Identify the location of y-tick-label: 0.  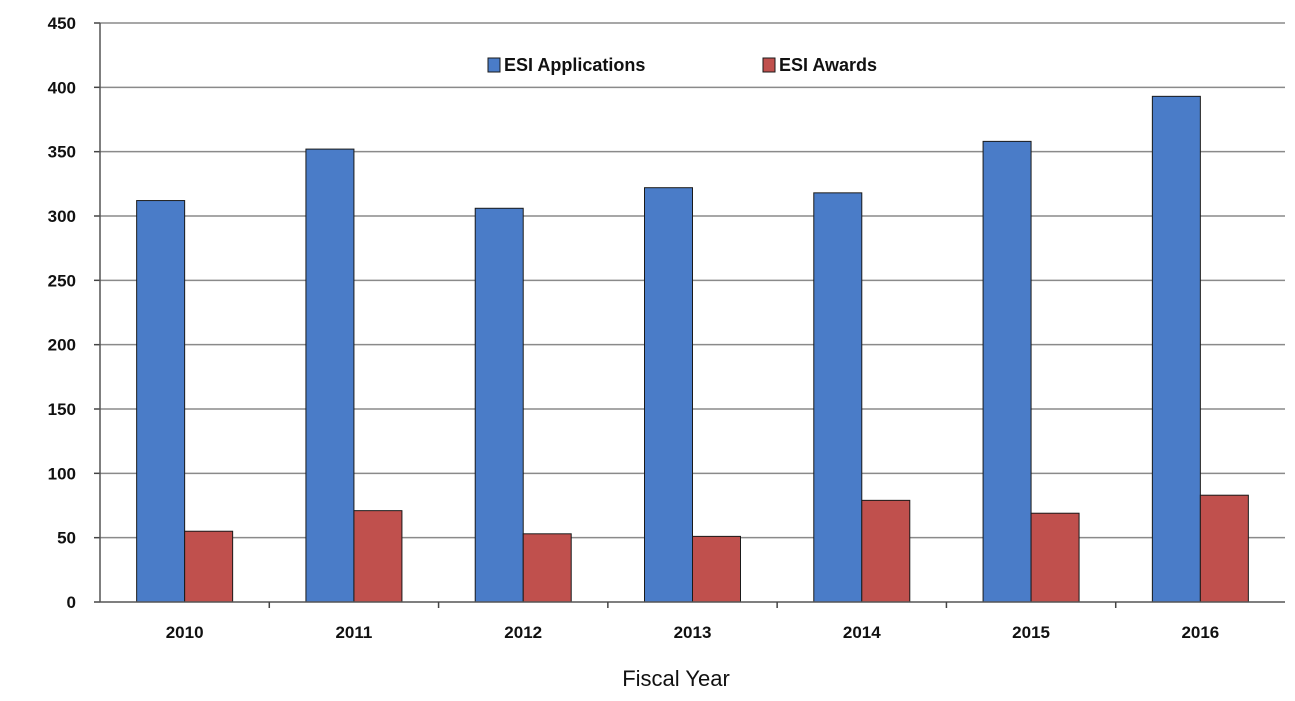
(71, 602).